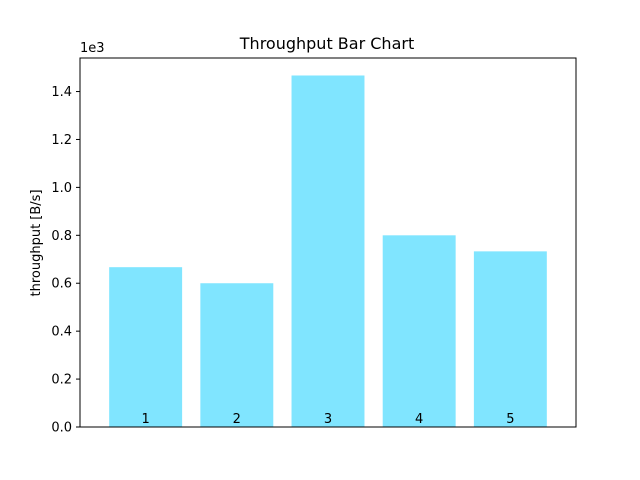  Describe the element at coordinates (419, 419) in the screenshot. I see `bar-label-4: 4` at that location.